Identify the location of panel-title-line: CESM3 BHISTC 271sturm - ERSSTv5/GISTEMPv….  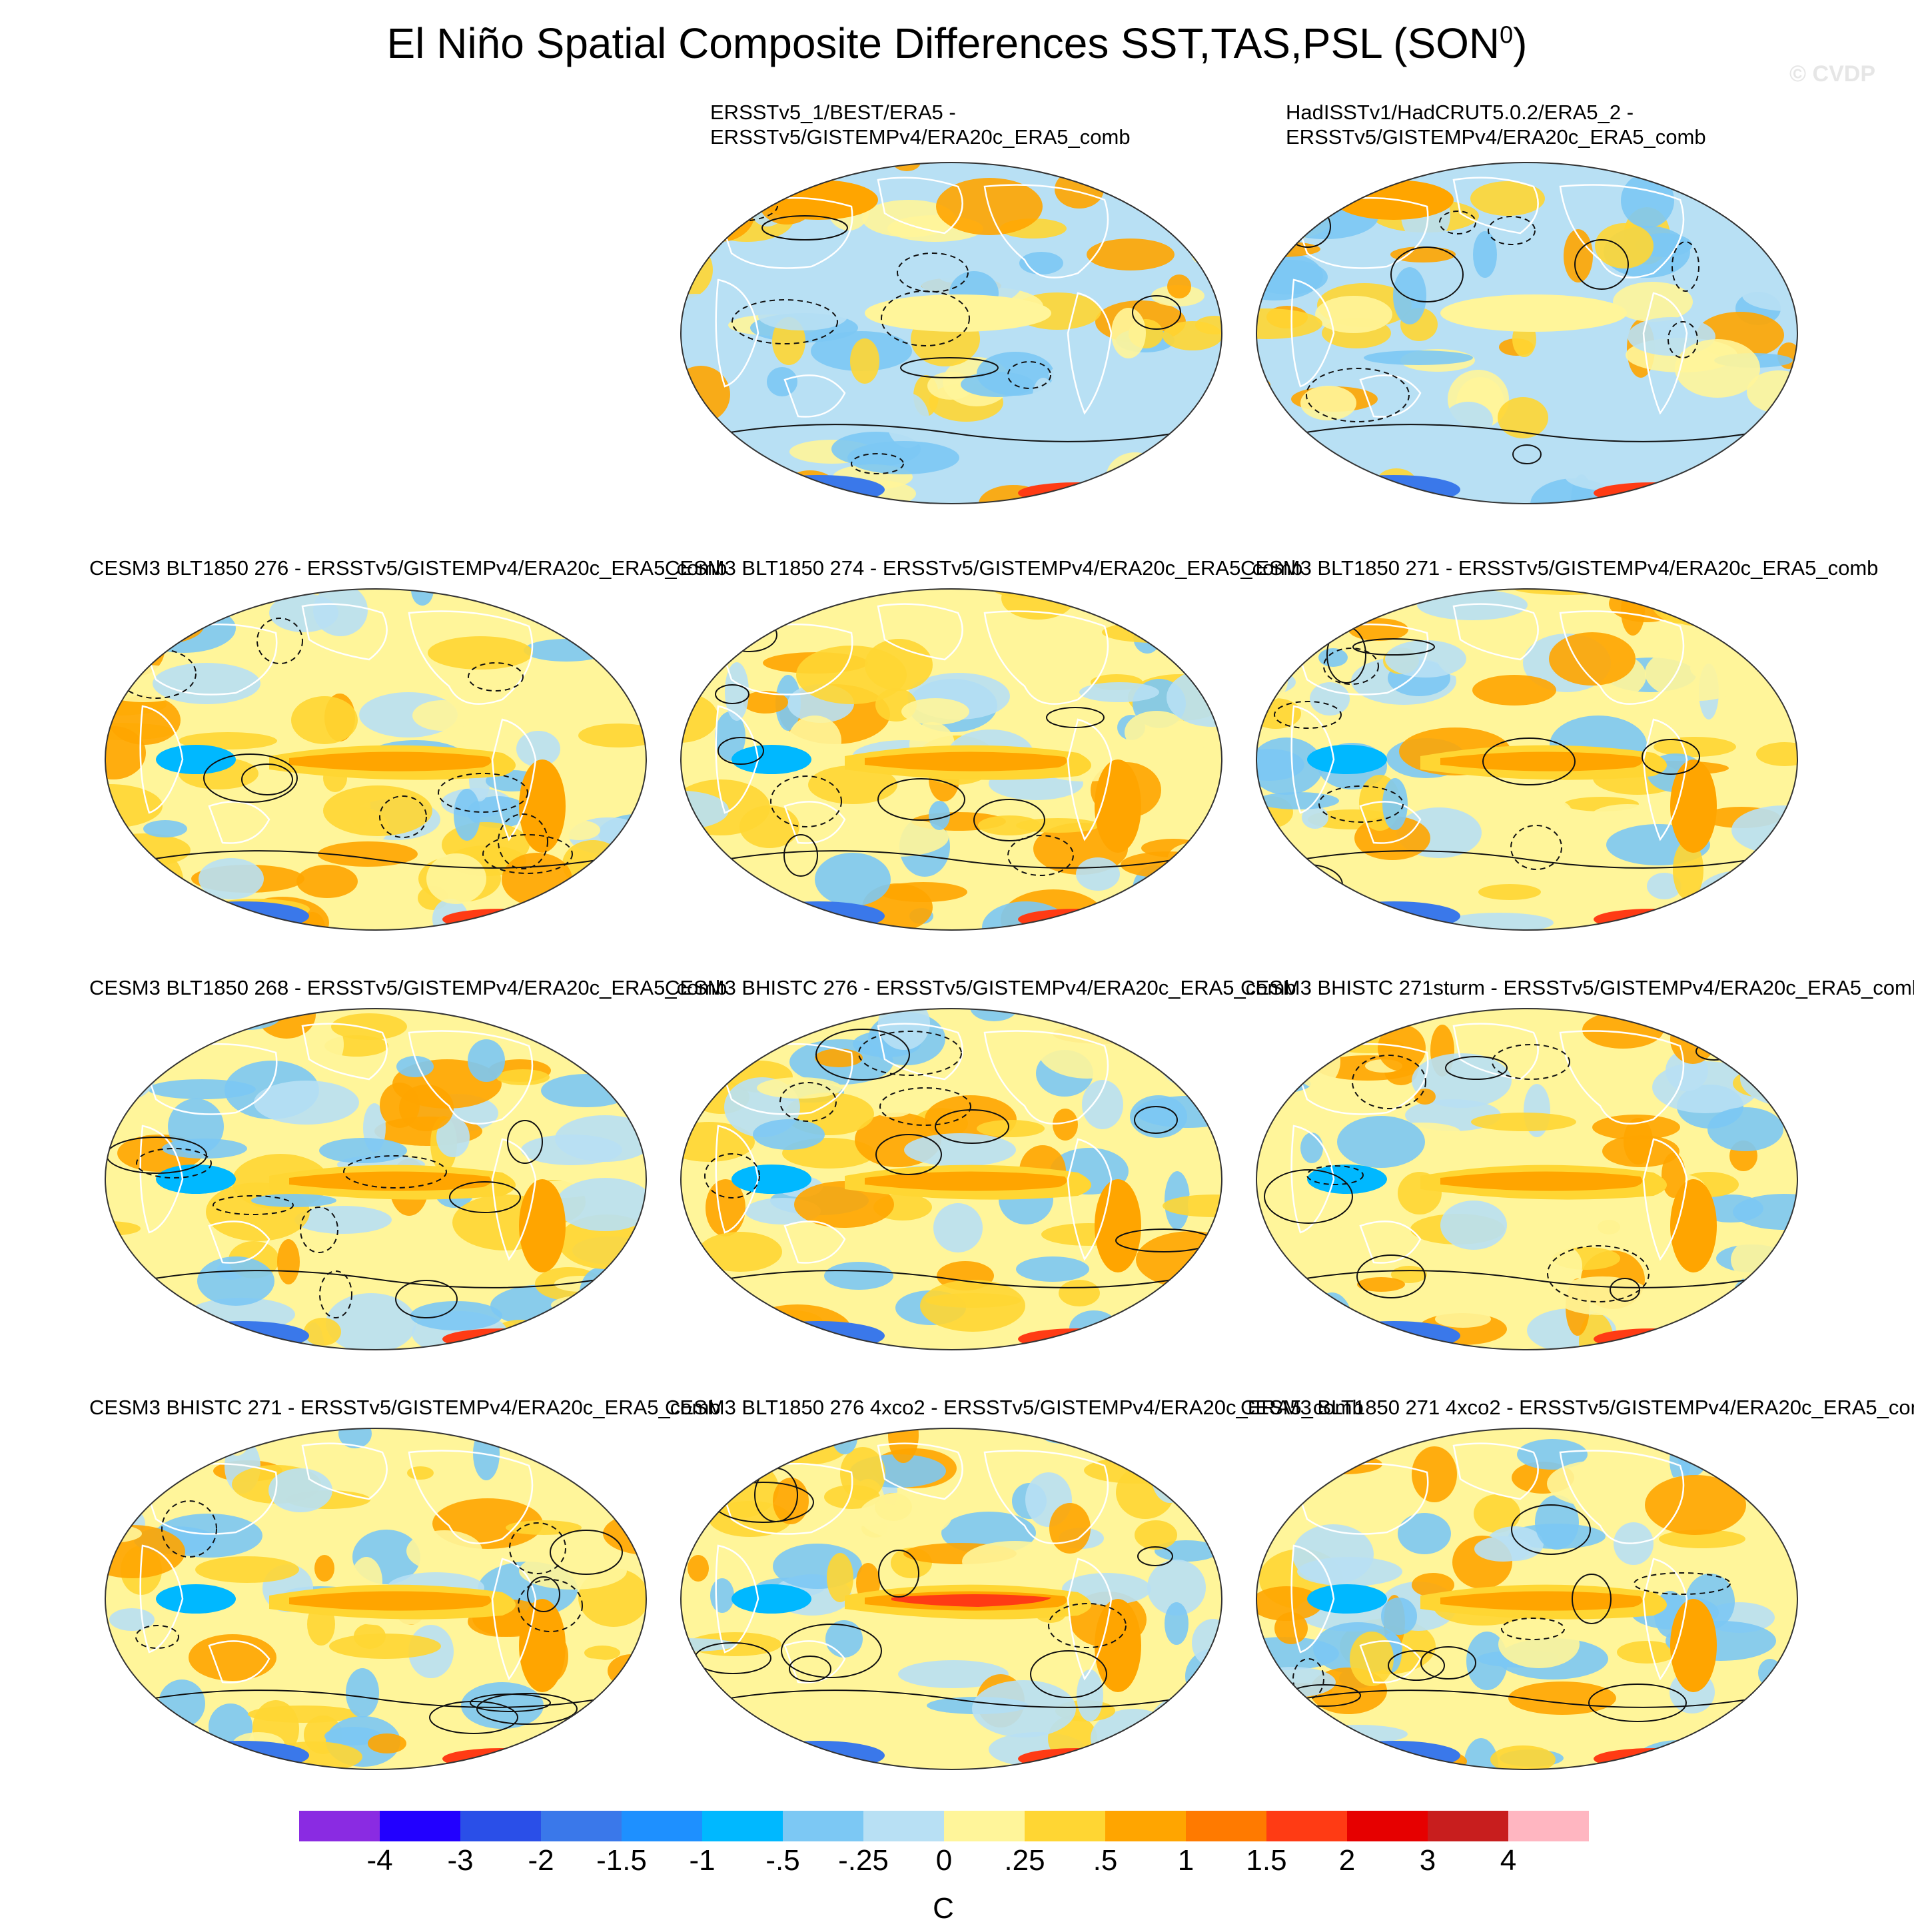
(1577, 987).